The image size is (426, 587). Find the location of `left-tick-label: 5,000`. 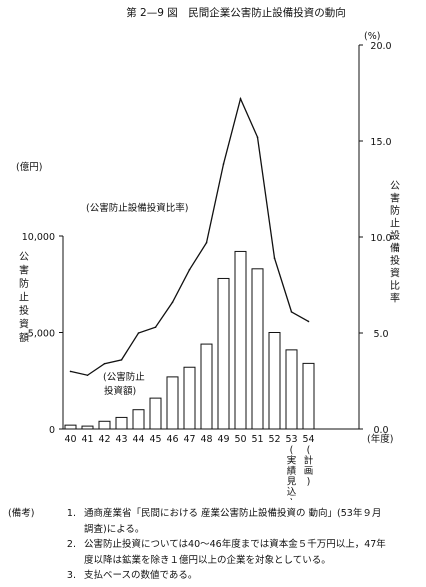

left-tick-label: 5,000 is located at coordinates (41, 334).